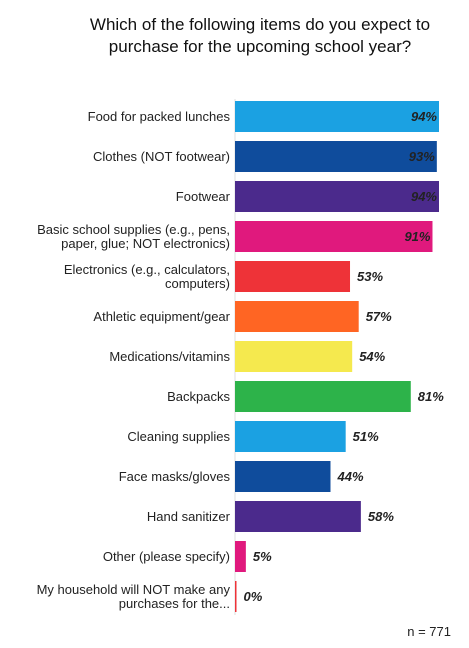  Describe the element at coordinates (159, 116) in the screenshot. I see `category-label: Food for packed lunches` at that location.